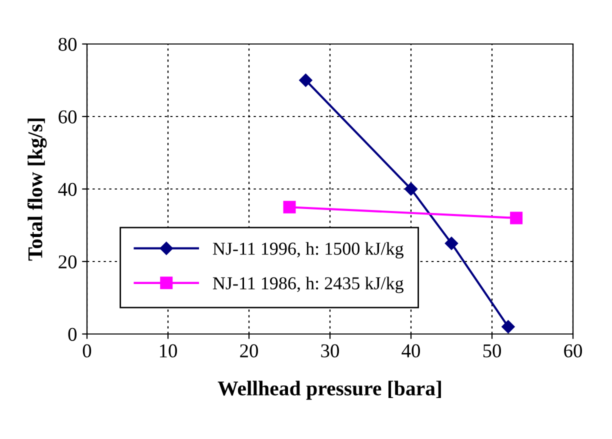 This screenshot has height=439, width=612. What do you see at coordinates (308, 250) in the screenshot?
I see `legend-label: NJ-11 1996, h: 1500 kJ/kg` at bounding box center [308, 250].